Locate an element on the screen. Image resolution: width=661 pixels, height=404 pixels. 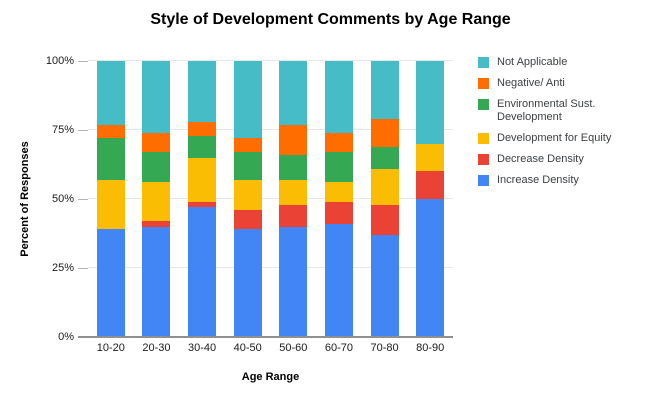
y-axis-tick-label: 75% is located at coordinates (62, 130).